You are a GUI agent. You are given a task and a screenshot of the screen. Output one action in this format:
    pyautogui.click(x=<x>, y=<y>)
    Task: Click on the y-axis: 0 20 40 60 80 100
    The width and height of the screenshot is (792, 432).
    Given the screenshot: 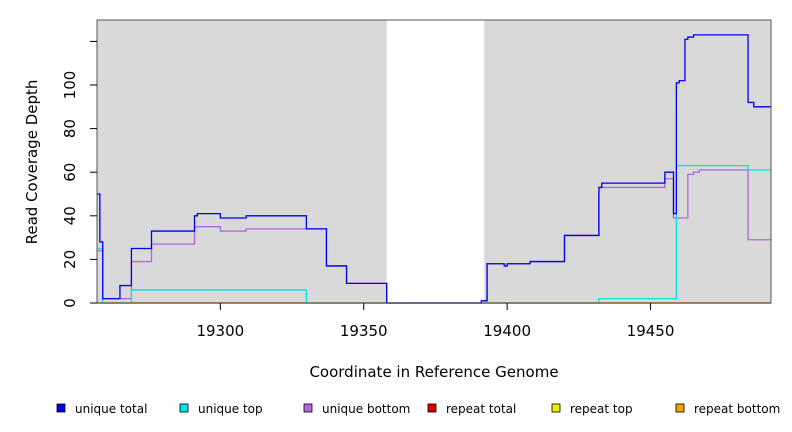 What is the action you would take?
    pyautogui.click(x=79, y=174)
    